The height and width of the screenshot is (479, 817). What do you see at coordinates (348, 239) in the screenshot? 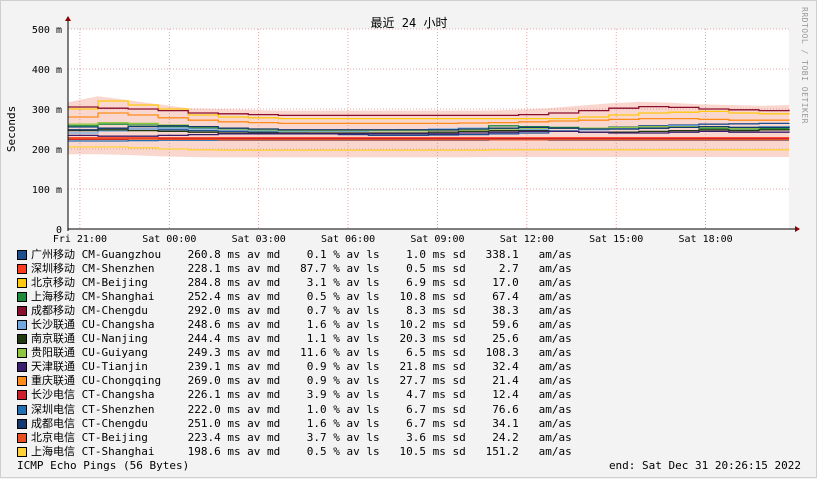
I see `x-tick-label: Sat 06:00` at bounding box center [348, 239].